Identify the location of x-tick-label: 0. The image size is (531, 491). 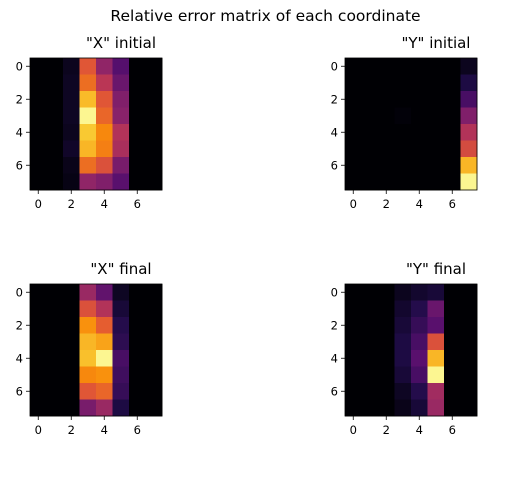
(38, 204).